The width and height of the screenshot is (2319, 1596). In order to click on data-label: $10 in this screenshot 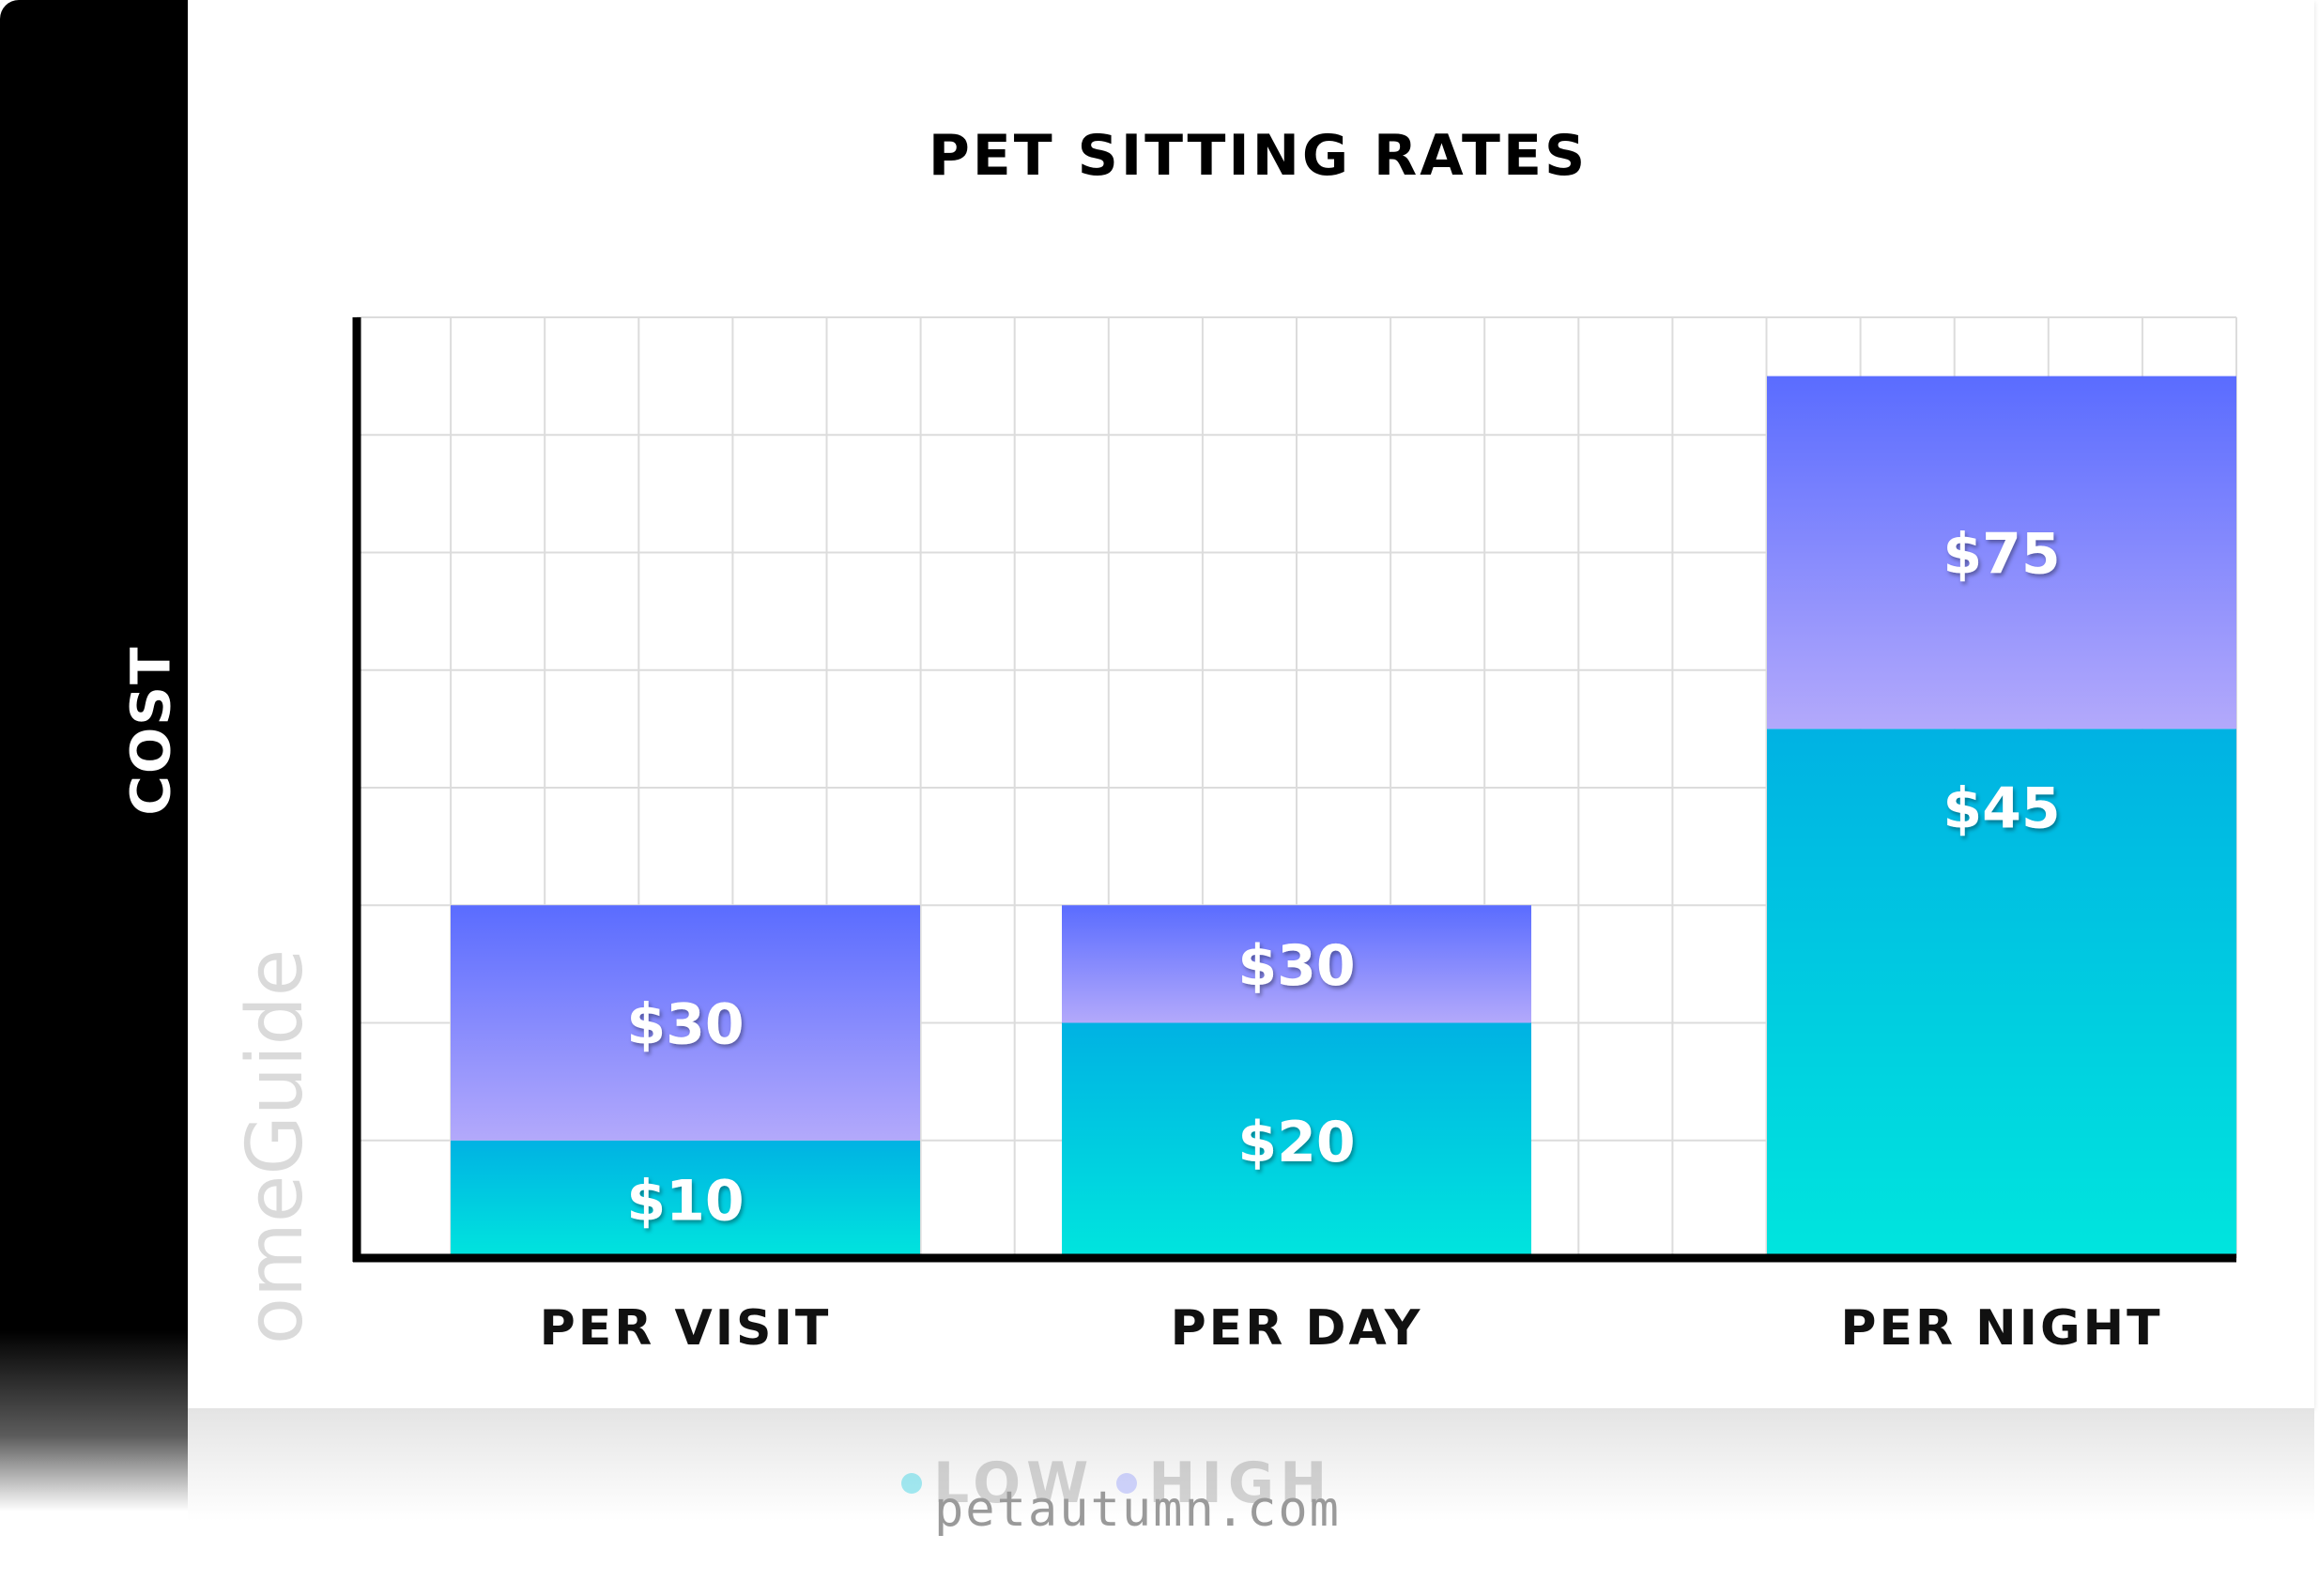, I will do `click(685, 1201)`.